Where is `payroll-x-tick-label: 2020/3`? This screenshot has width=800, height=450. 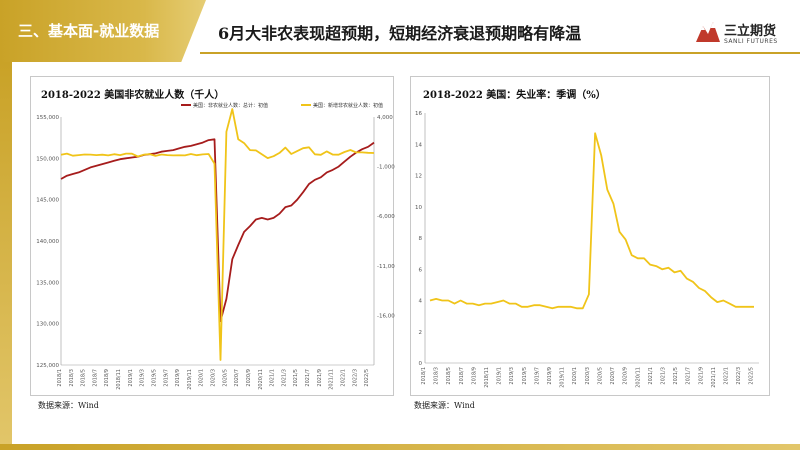
payroll-x-tick-label: 2020/3 is located at coordinates (214, 378).